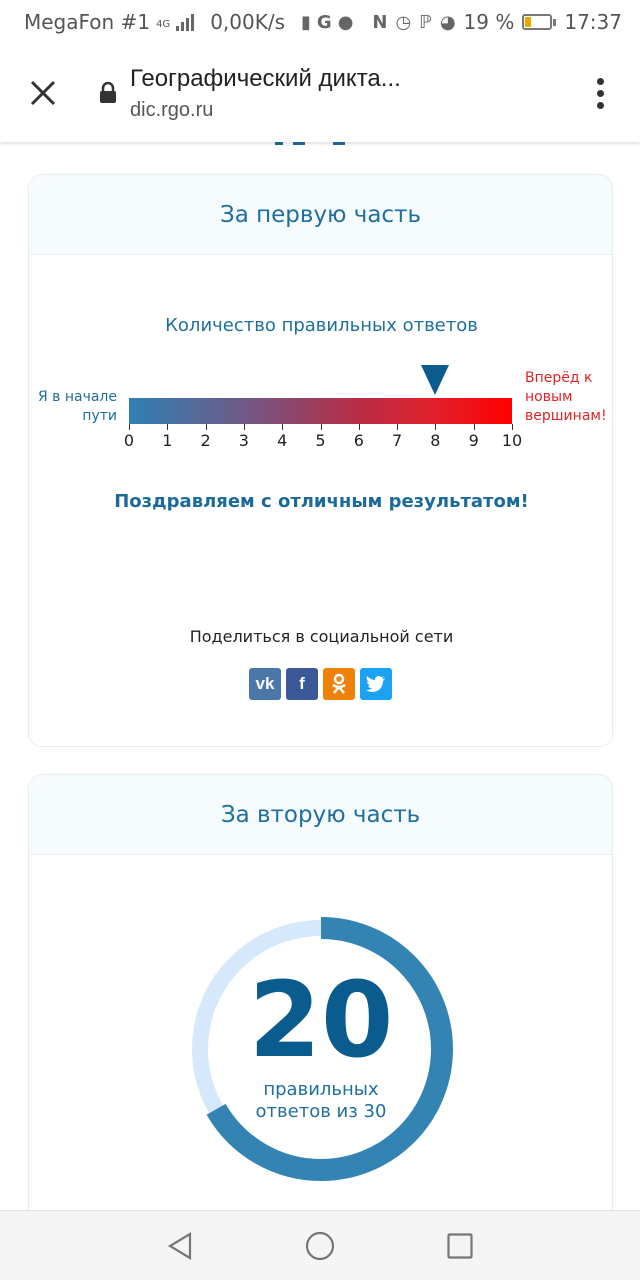 This screenshot has width=640, height=1280. What do you see at coordinates (185, 22) in the screenshot?
I see `signal-icon` at bounding box center [185, 22].